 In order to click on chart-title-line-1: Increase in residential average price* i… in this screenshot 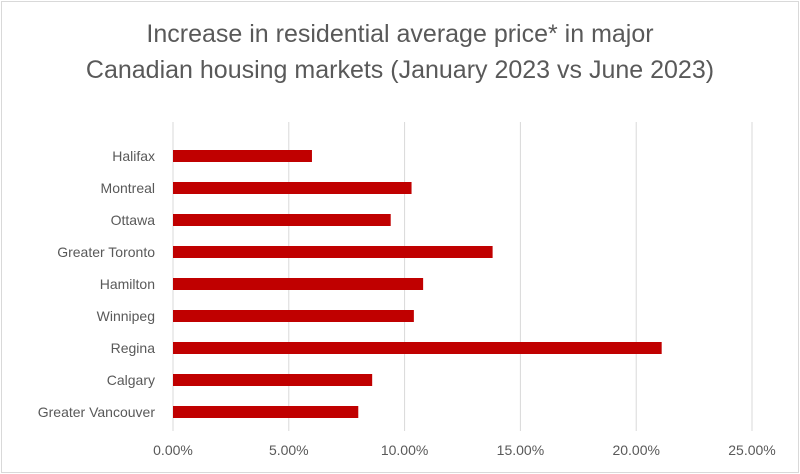, I will do `click(400, 34)`.